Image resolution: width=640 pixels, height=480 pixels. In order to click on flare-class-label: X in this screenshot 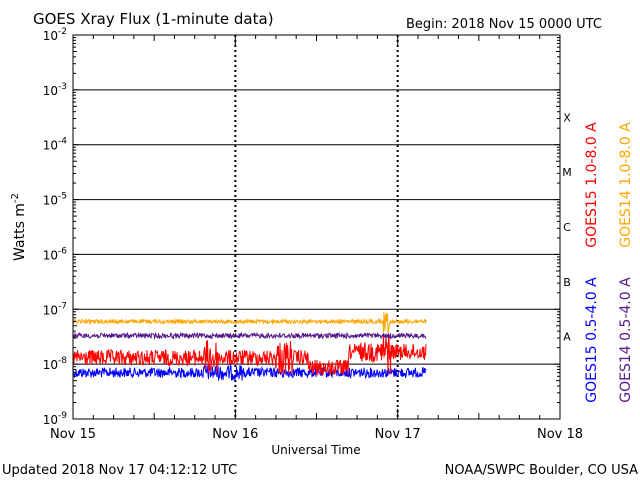, I will do `click(567, 117)`.